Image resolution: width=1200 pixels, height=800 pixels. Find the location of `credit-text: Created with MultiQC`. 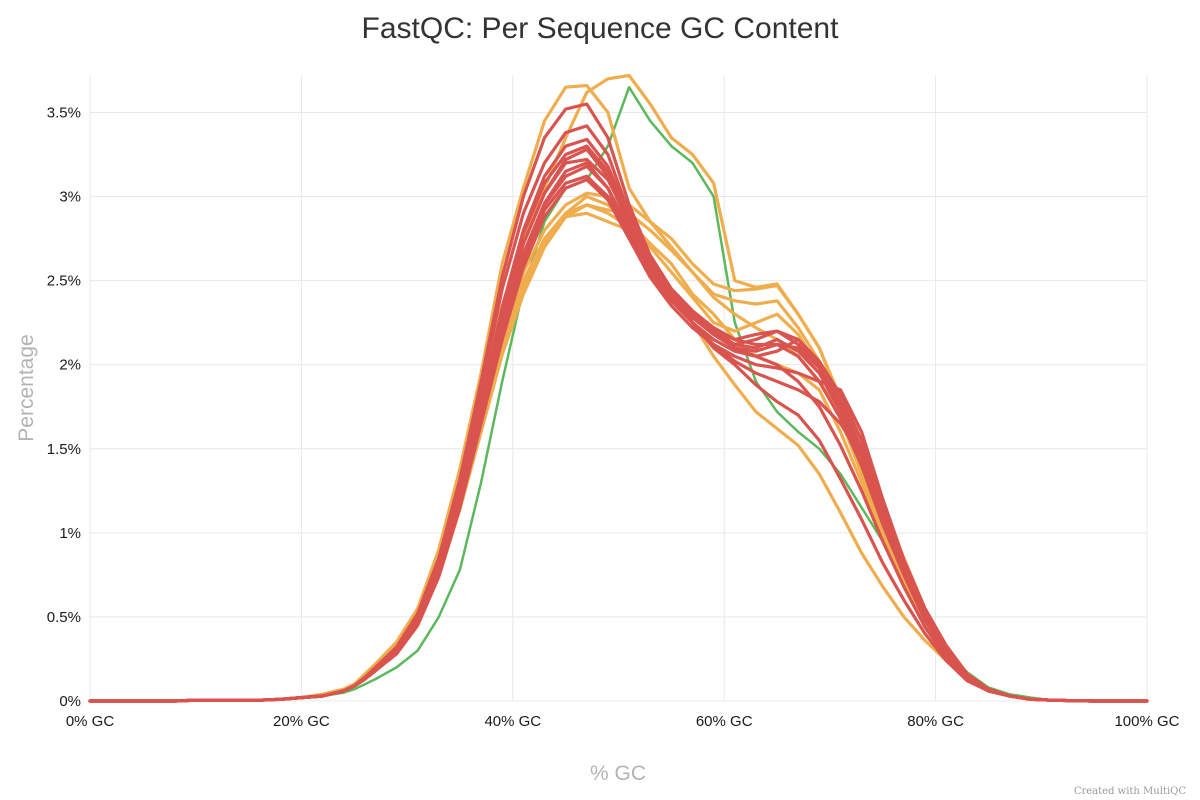

credit-text: Created with MultiQC is located at coordinates (1130, 791).